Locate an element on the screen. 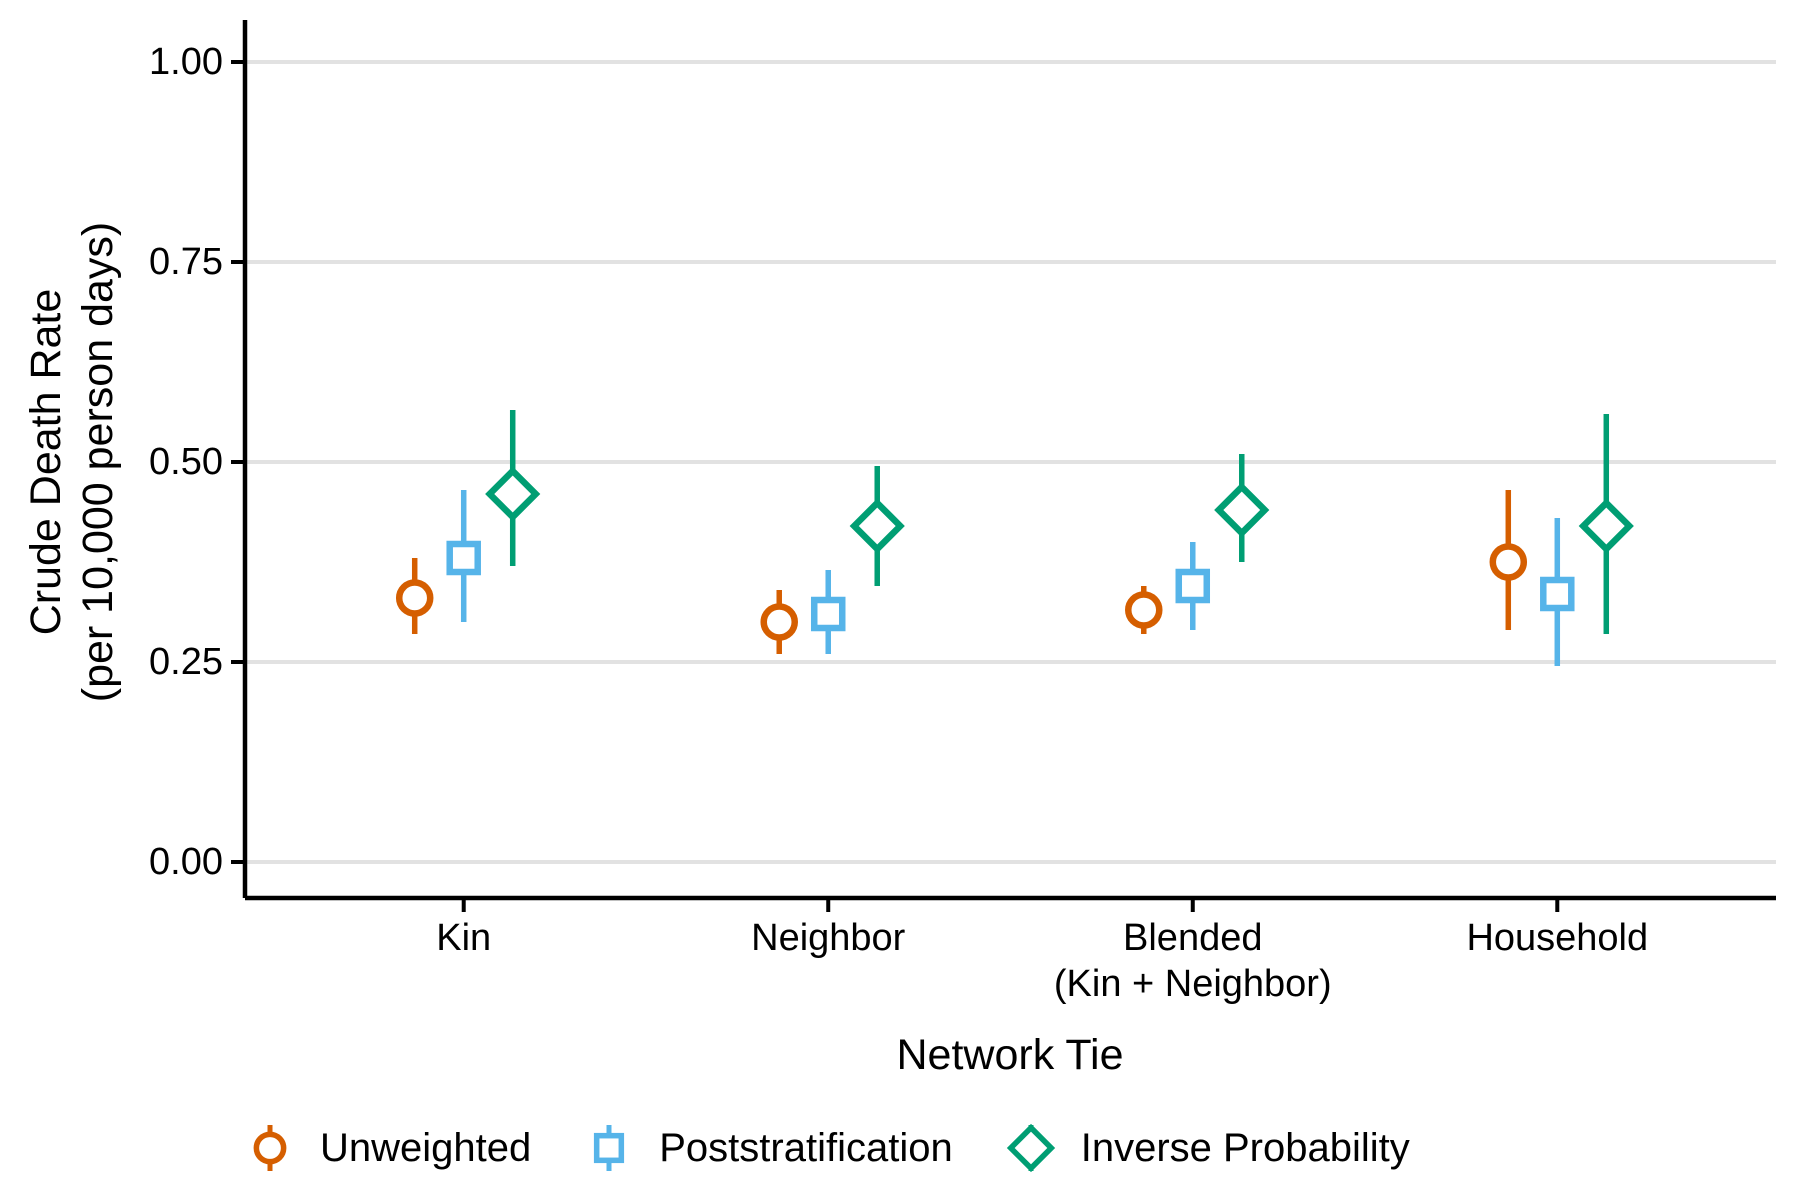 The width and height of the screenshot is (1800, 1200). pointrange-unweighted-neighbor is located at coordinates (779, 622).